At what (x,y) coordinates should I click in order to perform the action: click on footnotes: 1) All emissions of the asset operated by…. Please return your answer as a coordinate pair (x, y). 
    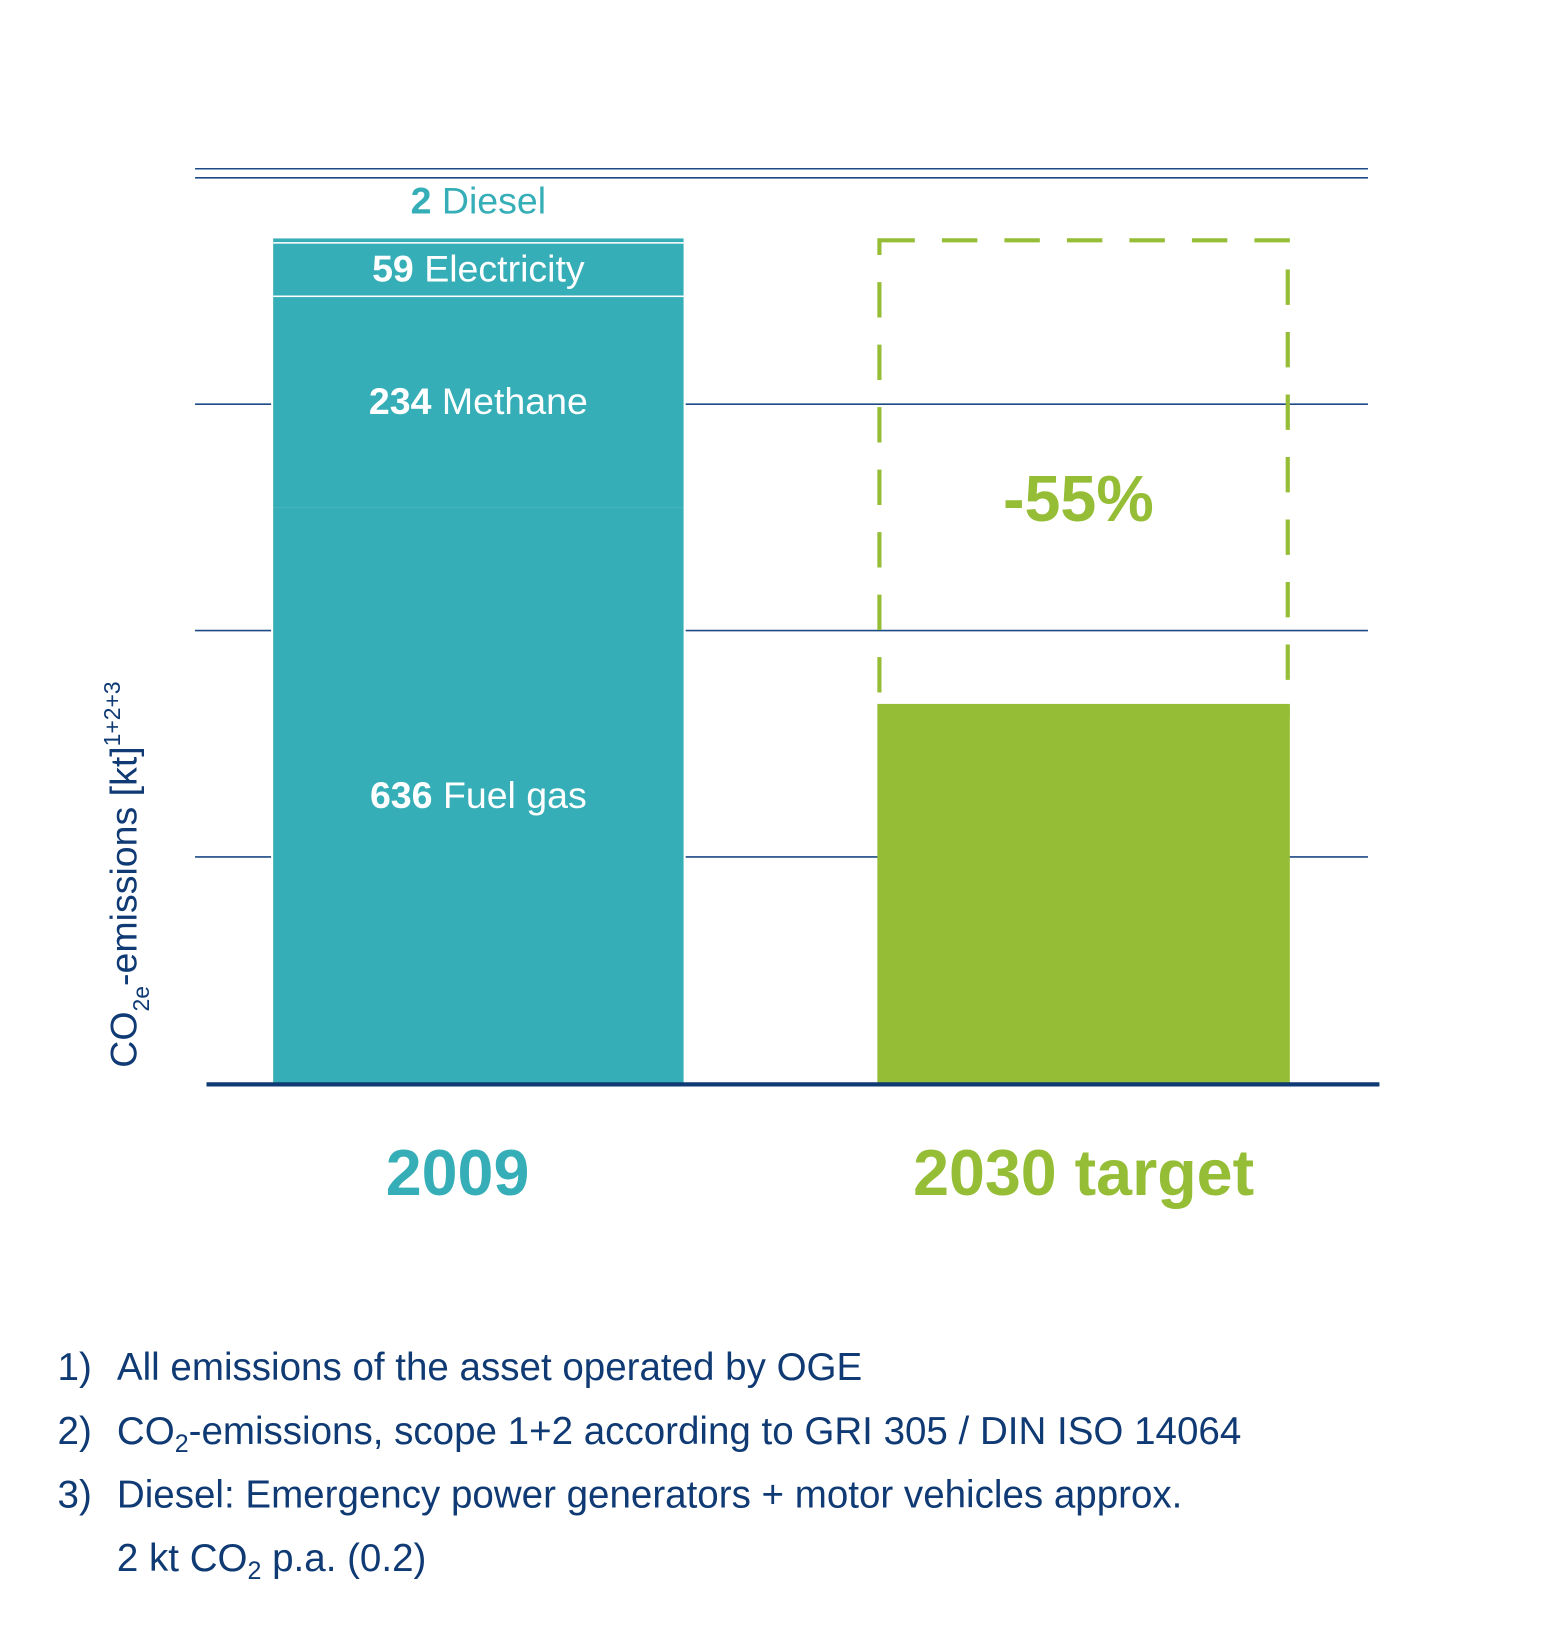
    Looking at the image, I should click on (650, 1465).